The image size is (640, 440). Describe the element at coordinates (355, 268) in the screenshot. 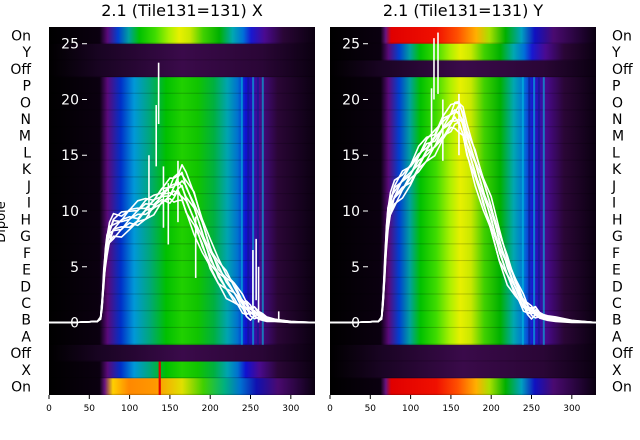

I see `y-tick-label: 5` at that location.